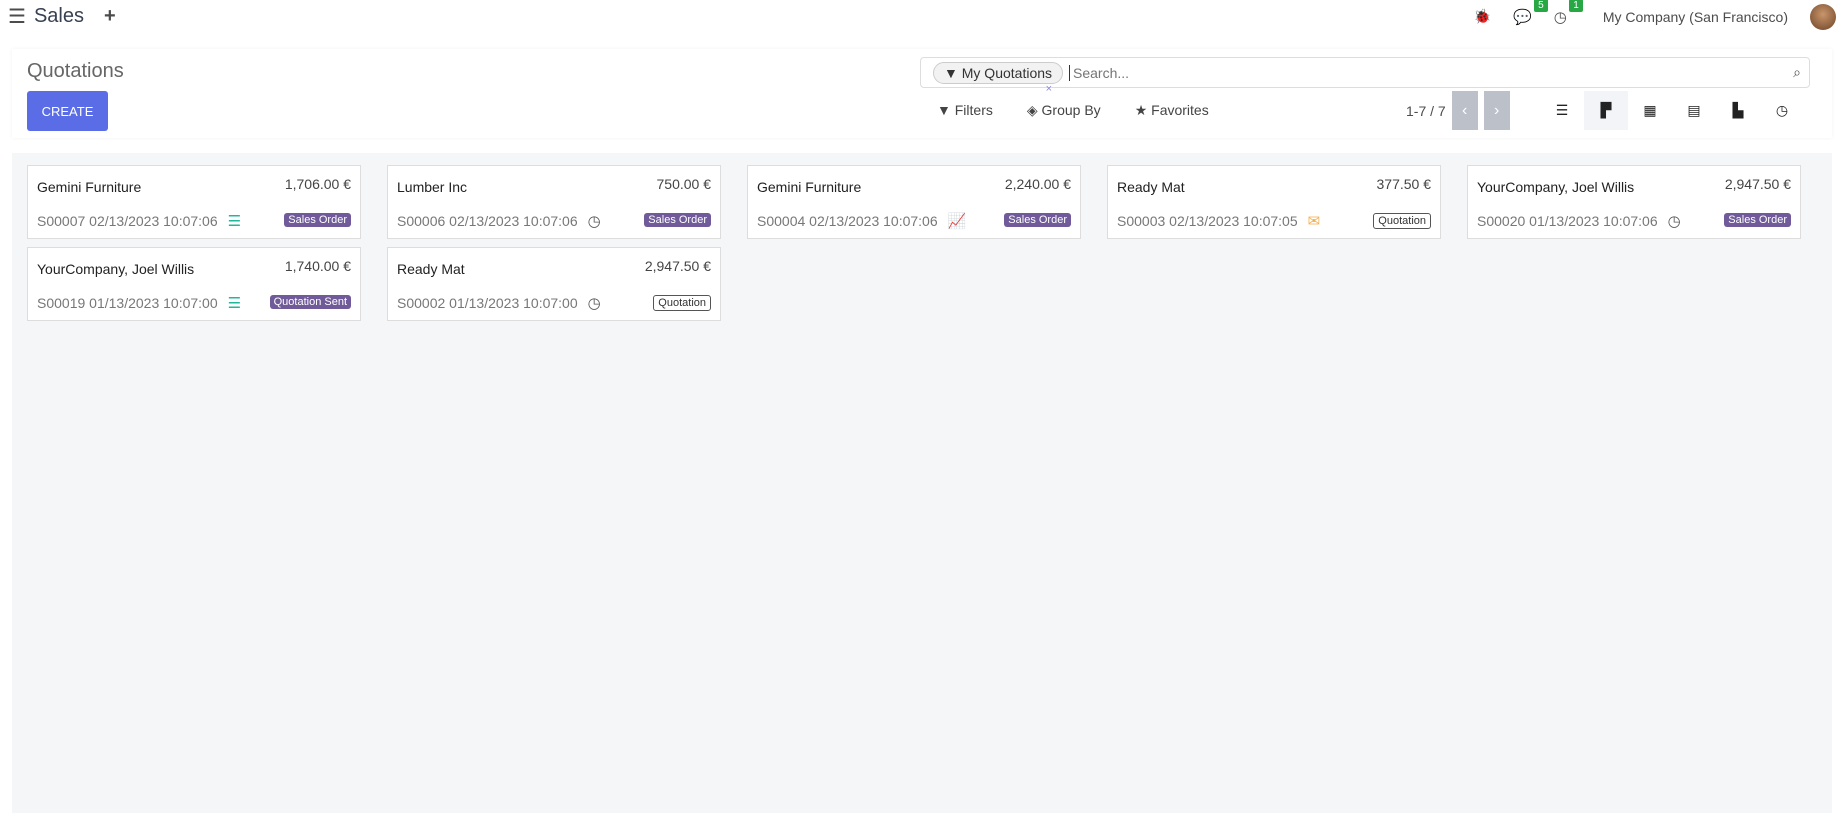  I want to click on reference-text: S00004 02/13/2023 10:07:06, so click(847, 221).